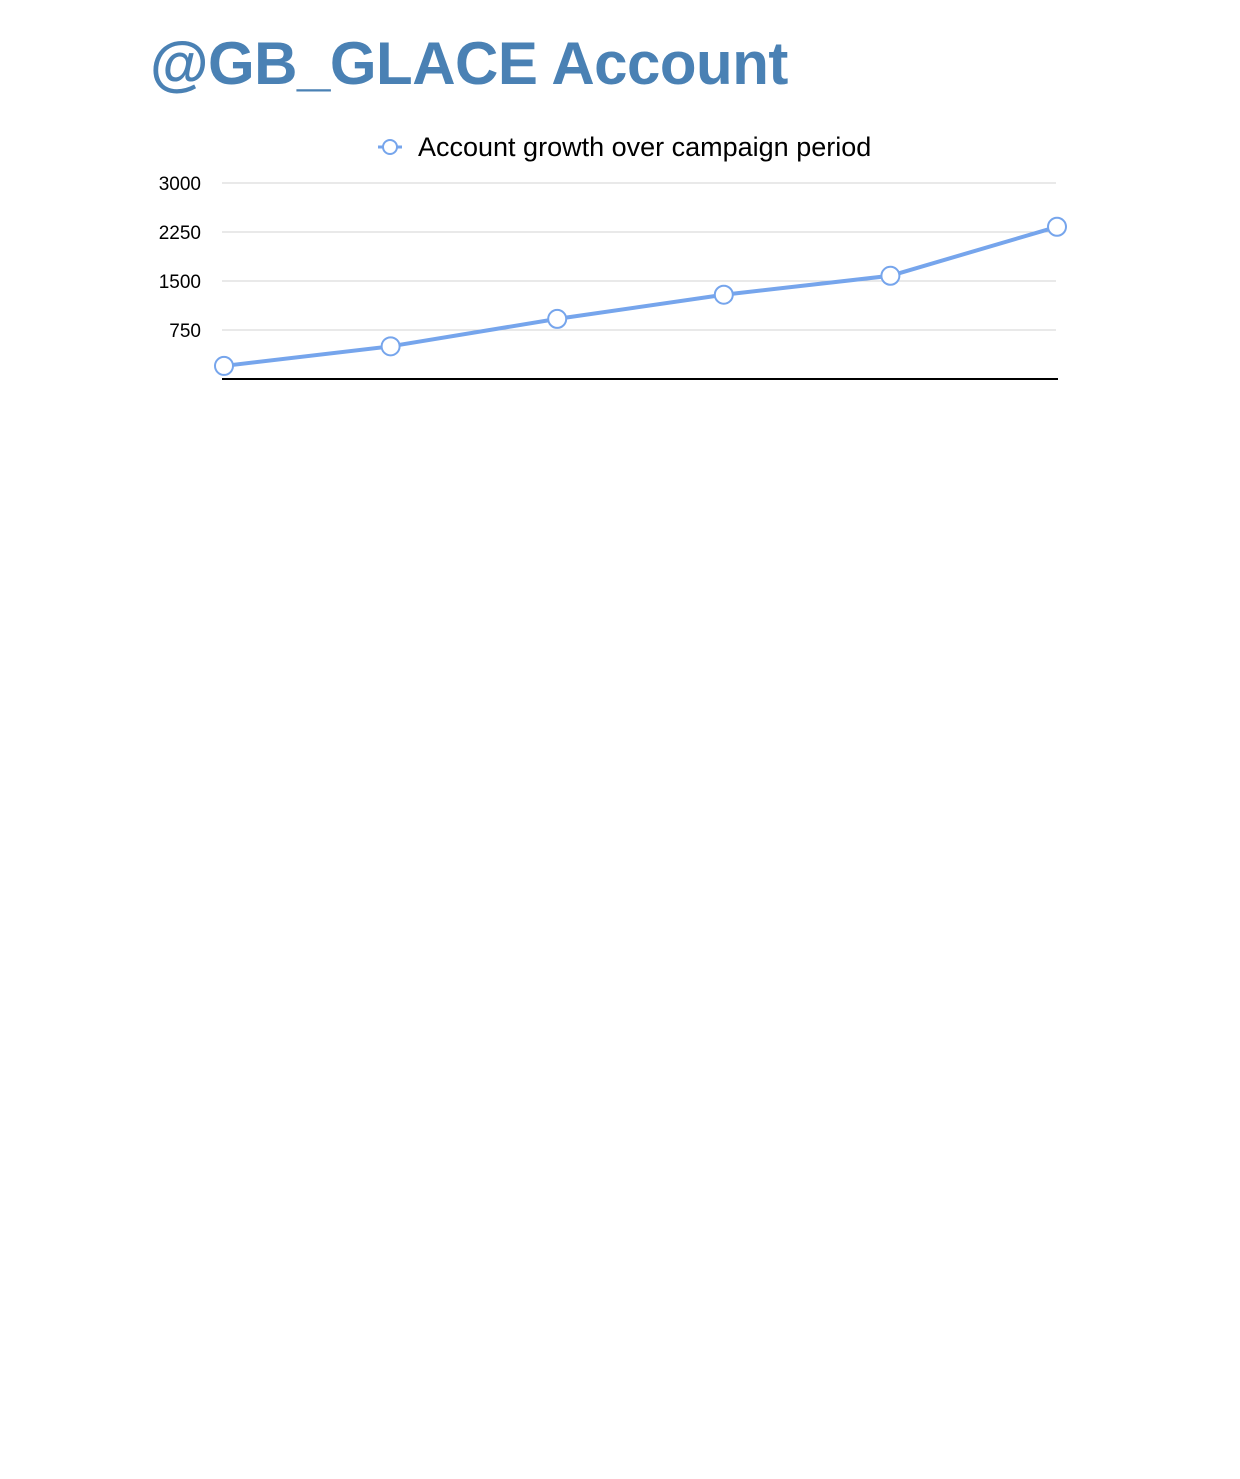 The image size is (1240, 1479). I want to click on legend-label: Account growth over campaign period, so click(644, 147).